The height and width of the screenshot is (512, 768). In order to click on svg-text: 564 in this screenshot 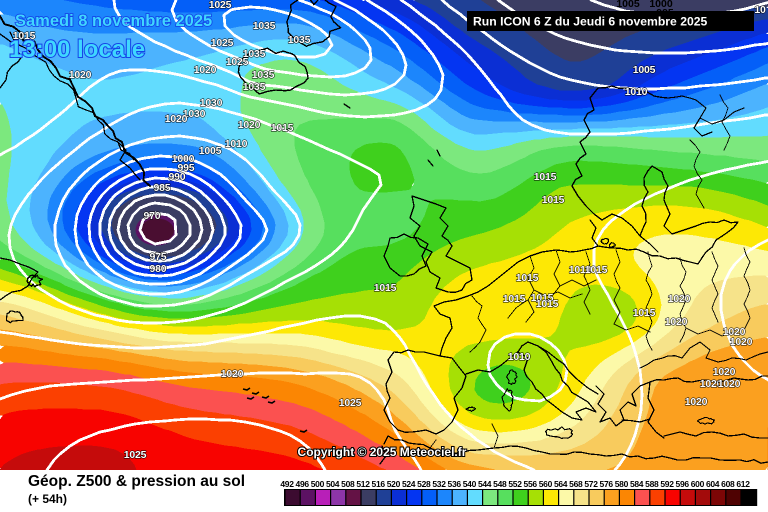, I will do `click(561, 484)`.